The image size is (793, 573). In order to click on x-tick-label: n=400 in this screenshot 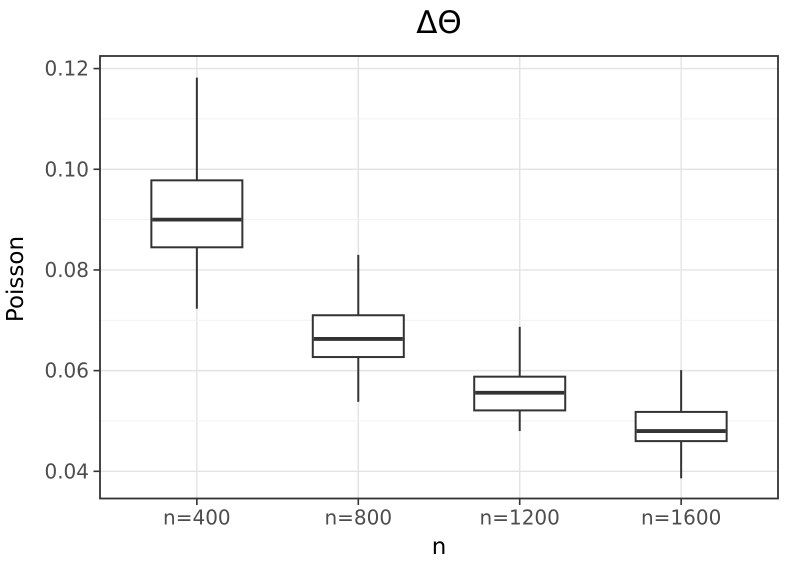, I will do `click(197, 518)`.